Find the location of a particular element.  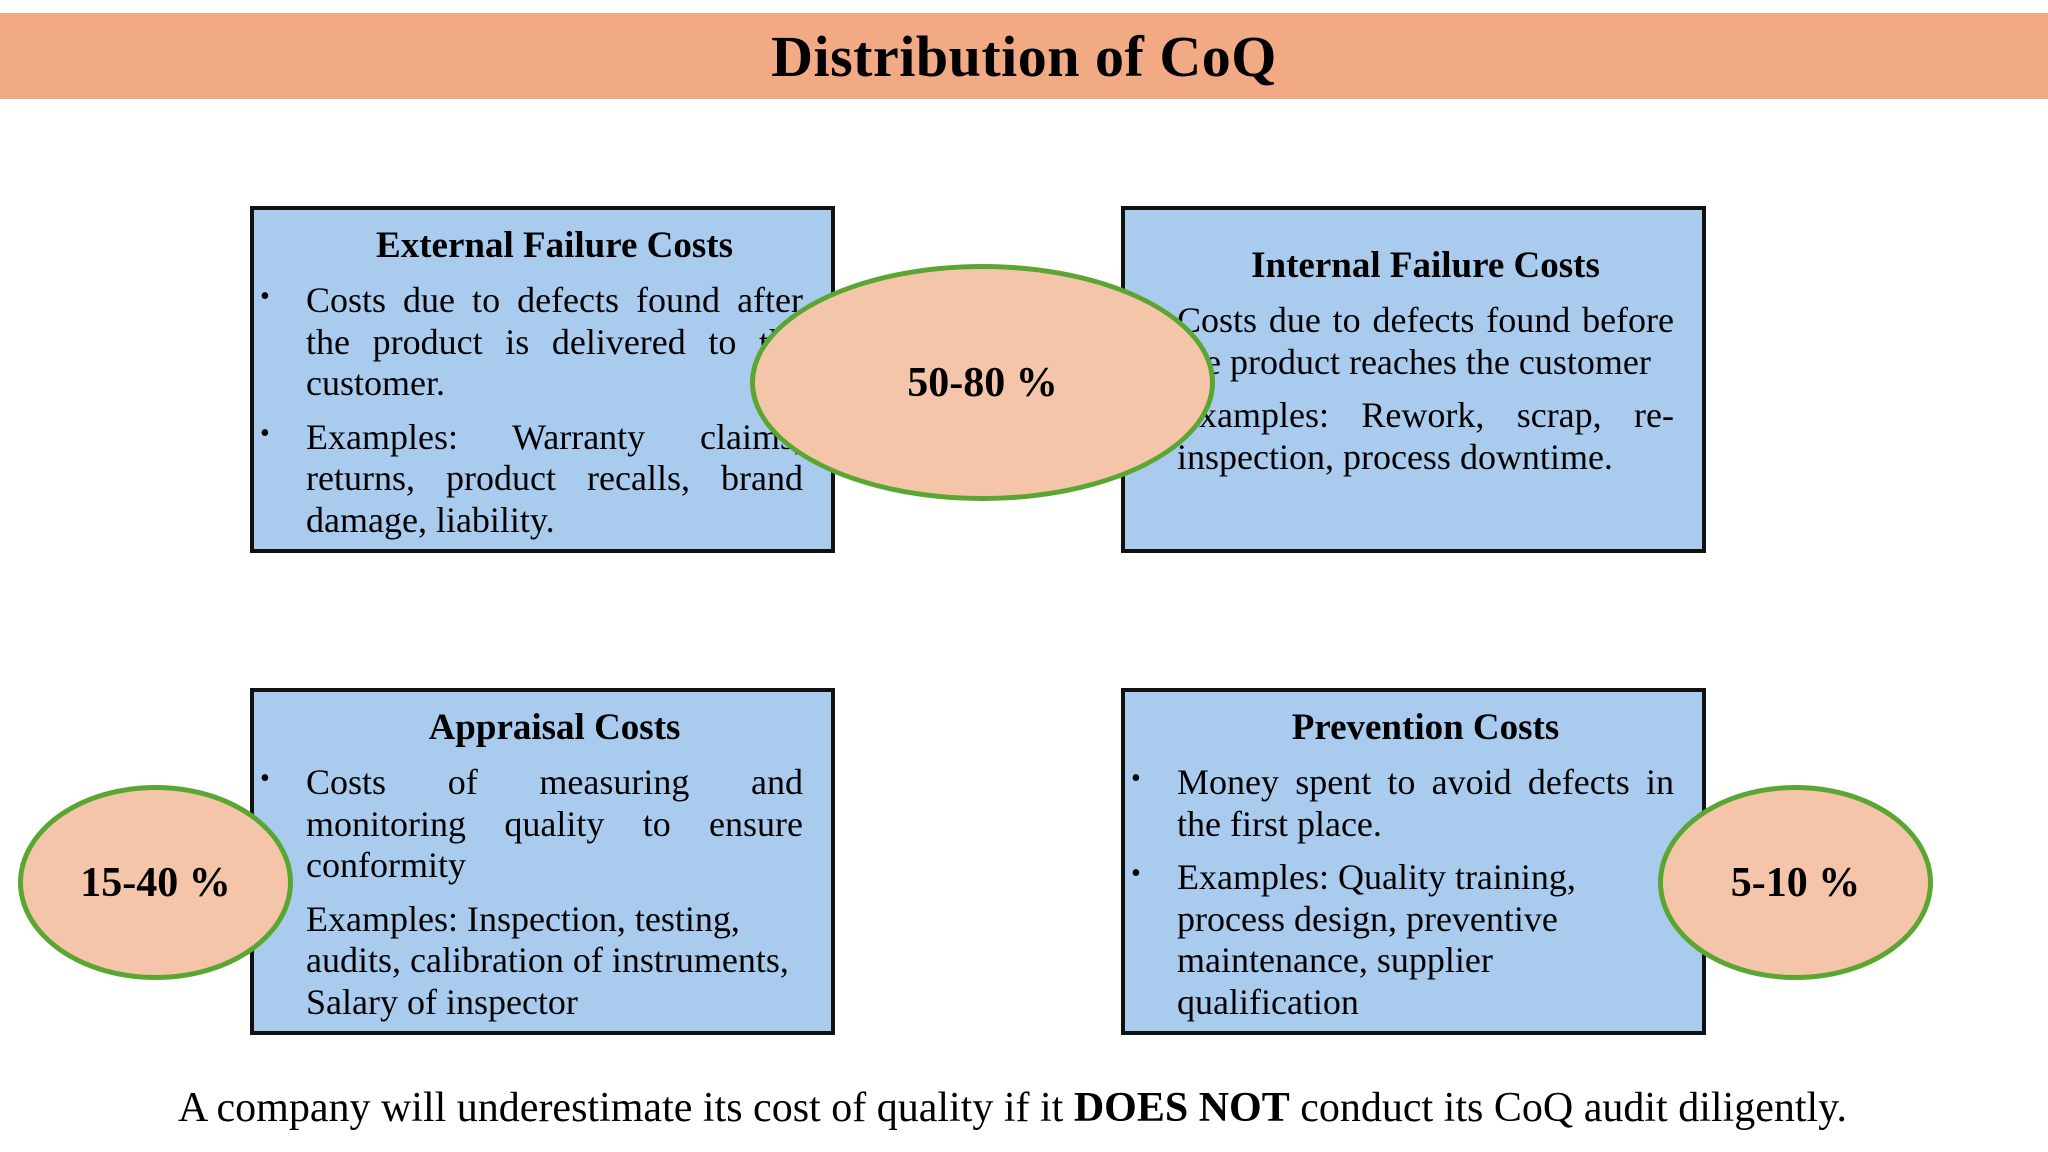

percentage-label: 15-40 % is located at coordinates (155, 882).